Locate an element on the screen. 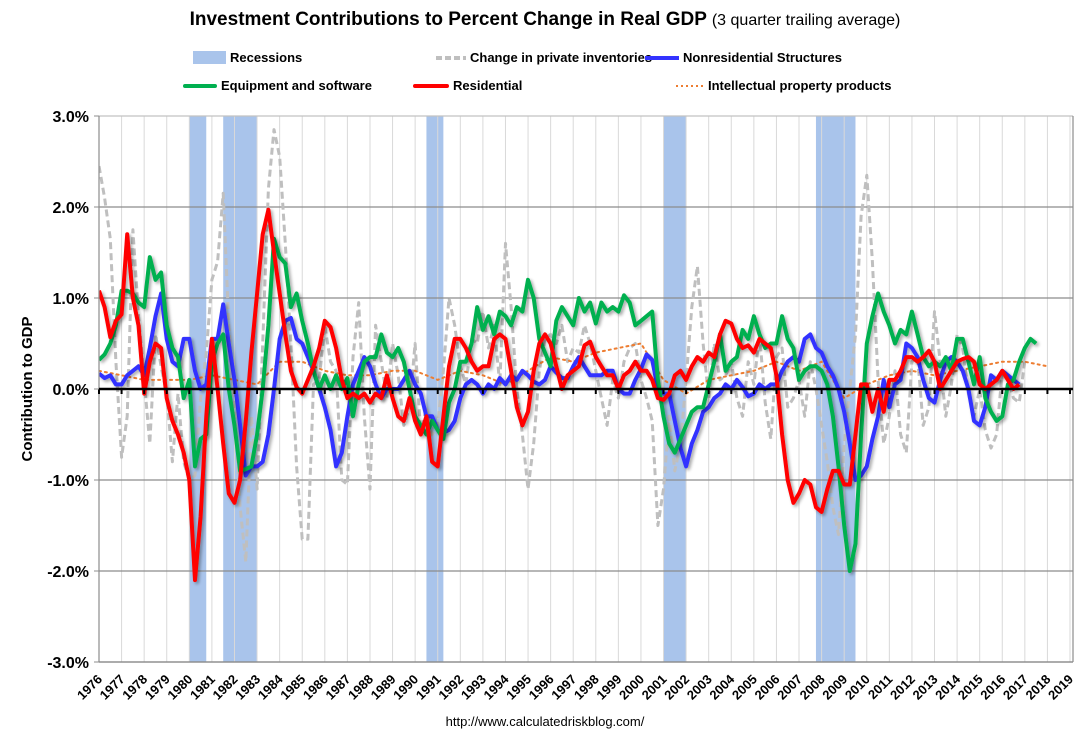 Image resolution: width=1090 pixels, height=742 pixels. y-tick-label: 2.0% is located at coordinates (71, 208).